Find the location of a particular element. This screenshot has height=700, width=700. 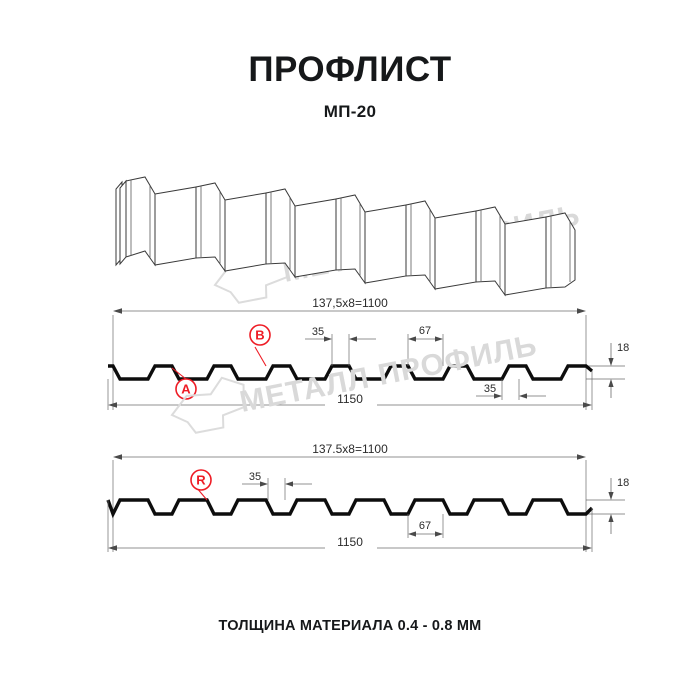

callout-r-label: R is located at coordinates (201, 480).